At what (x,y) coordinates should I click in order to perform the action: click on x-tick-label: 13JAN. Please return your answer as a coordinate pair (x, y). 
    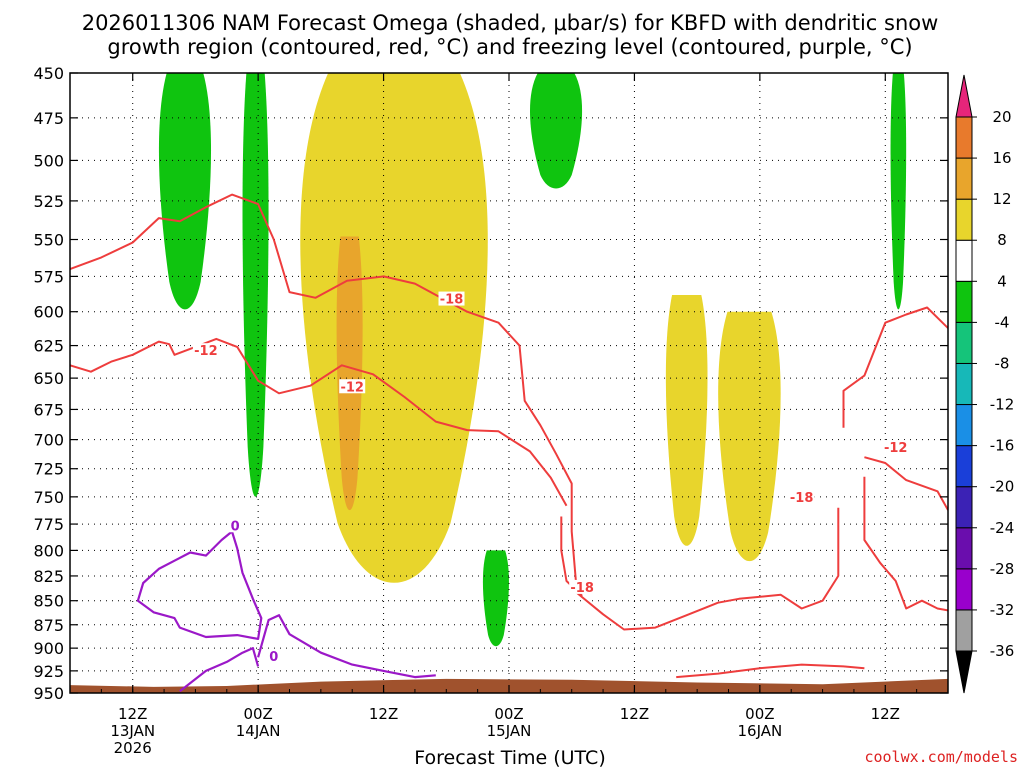
    Looking at the image, I should click on (132, 731).